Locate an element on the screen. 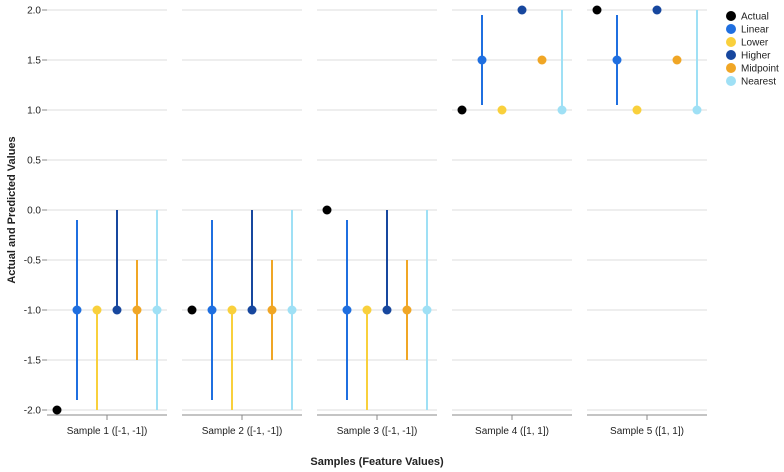 The height and width of the screenshot is (472, 784). y-tick-label: -0.5 is located at coordinates (33, 261).